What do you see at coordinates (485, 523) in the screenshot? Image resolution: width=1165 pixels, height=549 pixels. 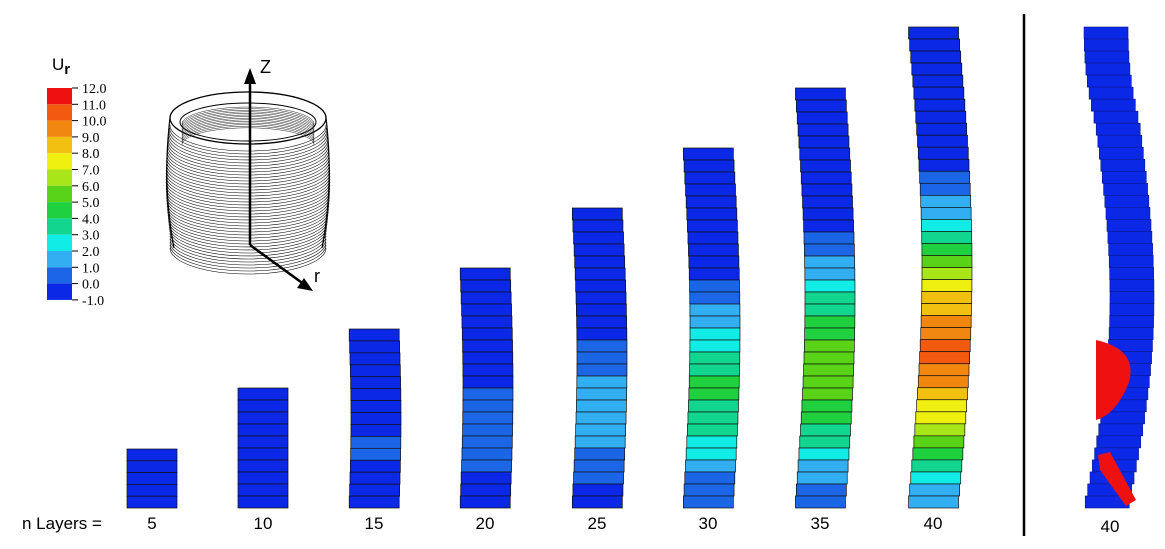 I see `column-label: 20` at bounding box center [485, 523].